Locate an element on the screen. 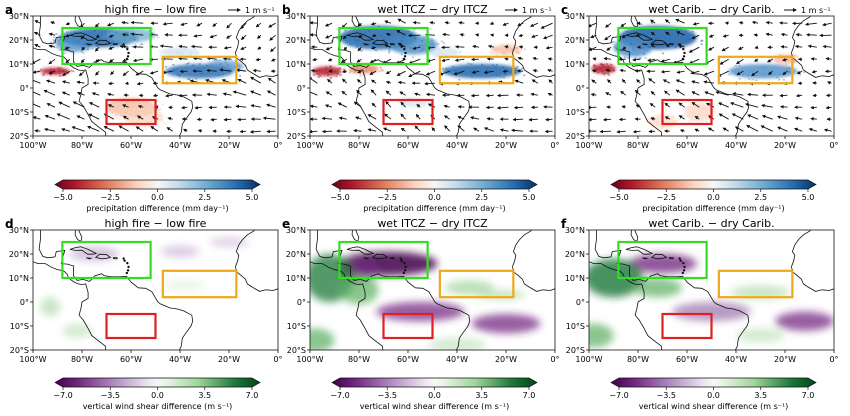  colorbar-tick-label: −5.0 is located at coordinates (339, 197).